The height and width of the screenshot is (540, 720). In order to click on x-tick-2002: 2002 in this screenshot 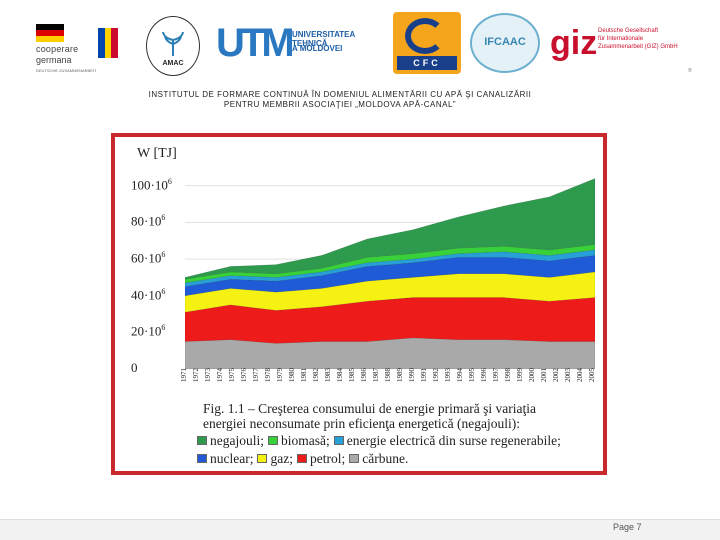, I will do `click(556, 375)`.